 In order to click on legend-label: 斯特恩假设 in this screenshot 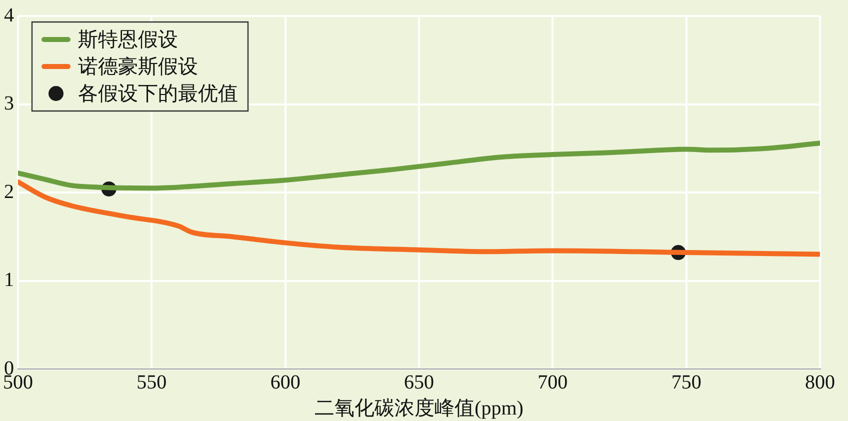, I will do `click(128, 39)`.